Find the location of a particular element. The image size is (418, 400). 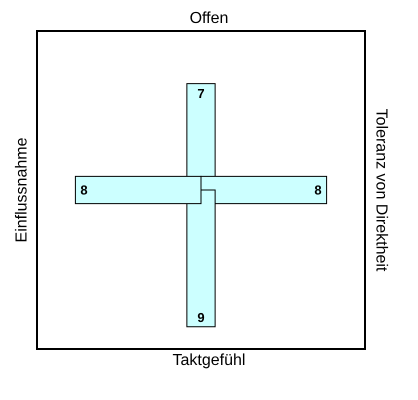

category-label: Einflussnahme is located at coordinates (22, 190).